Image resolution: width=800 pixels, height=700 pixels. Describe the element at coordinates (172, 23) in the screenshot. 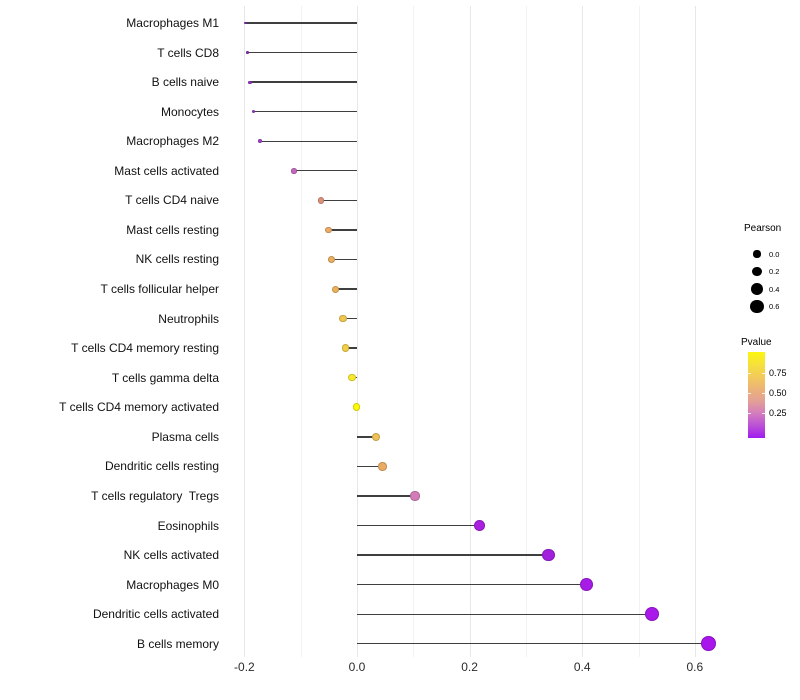

I see `category-label: Macrophages M1` at that location.